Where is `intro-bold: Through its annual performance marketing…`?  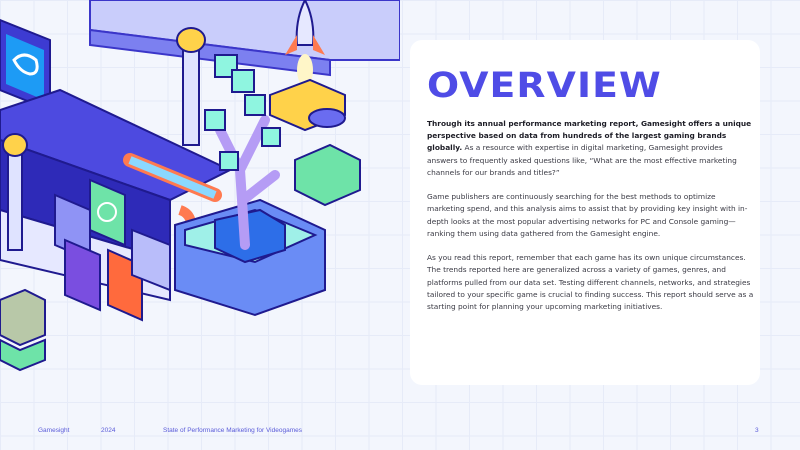 intro-bold: Through its annual performance marketing… is located at coordinates (589, 136).